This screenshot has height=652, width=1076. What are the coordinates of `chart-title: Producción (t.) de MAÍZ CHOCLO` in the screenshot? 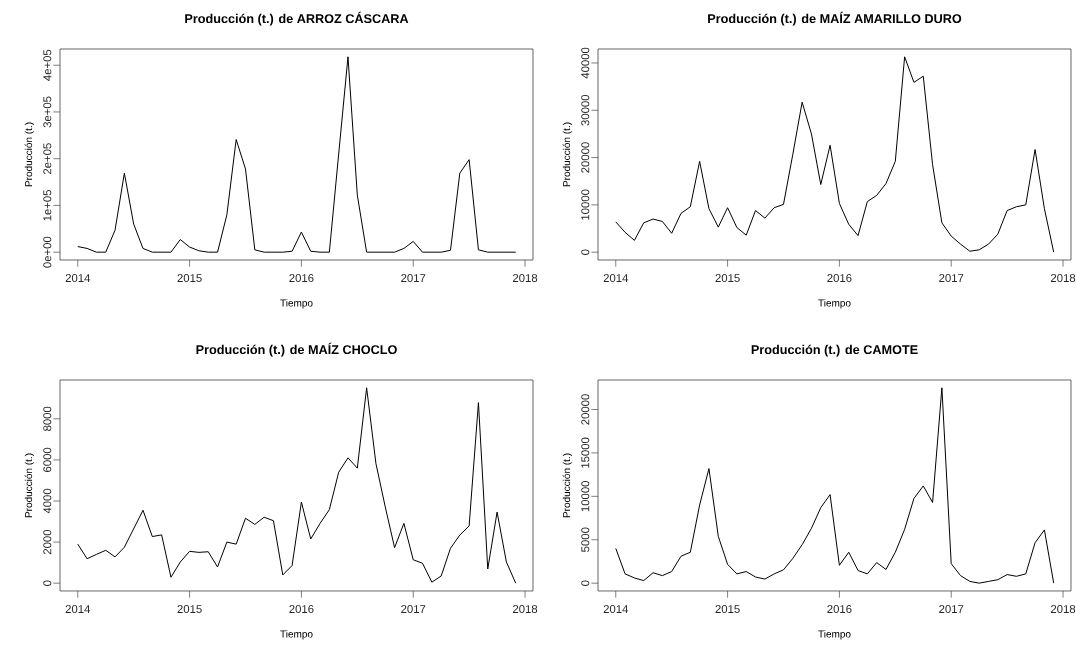 It's located at (296, 349).